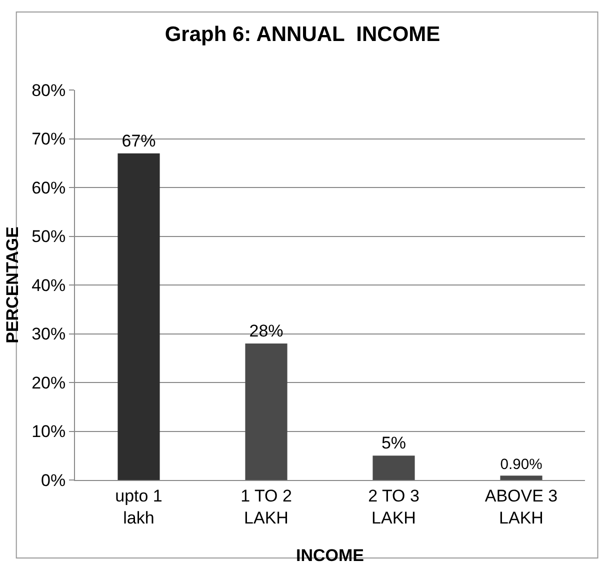 The height and width of the screenshot is (580, 605). I want to click on y-tick-label: 10%, so click(49, 432).